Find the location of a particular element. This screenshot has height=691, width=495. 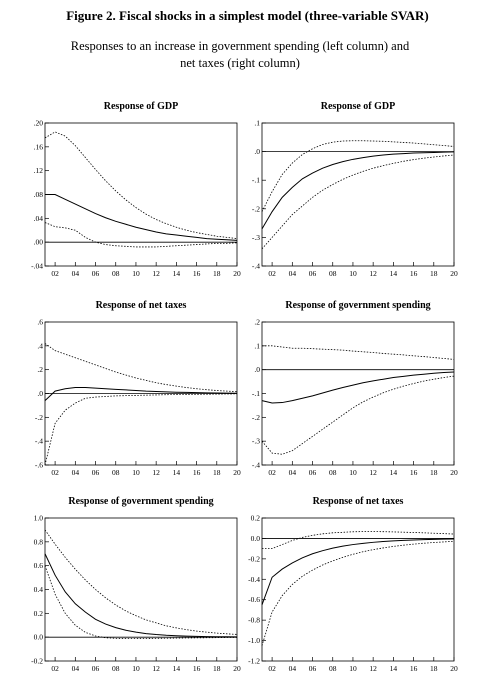

y-tick-label: -1.0 is located at coordinates (254, 640).